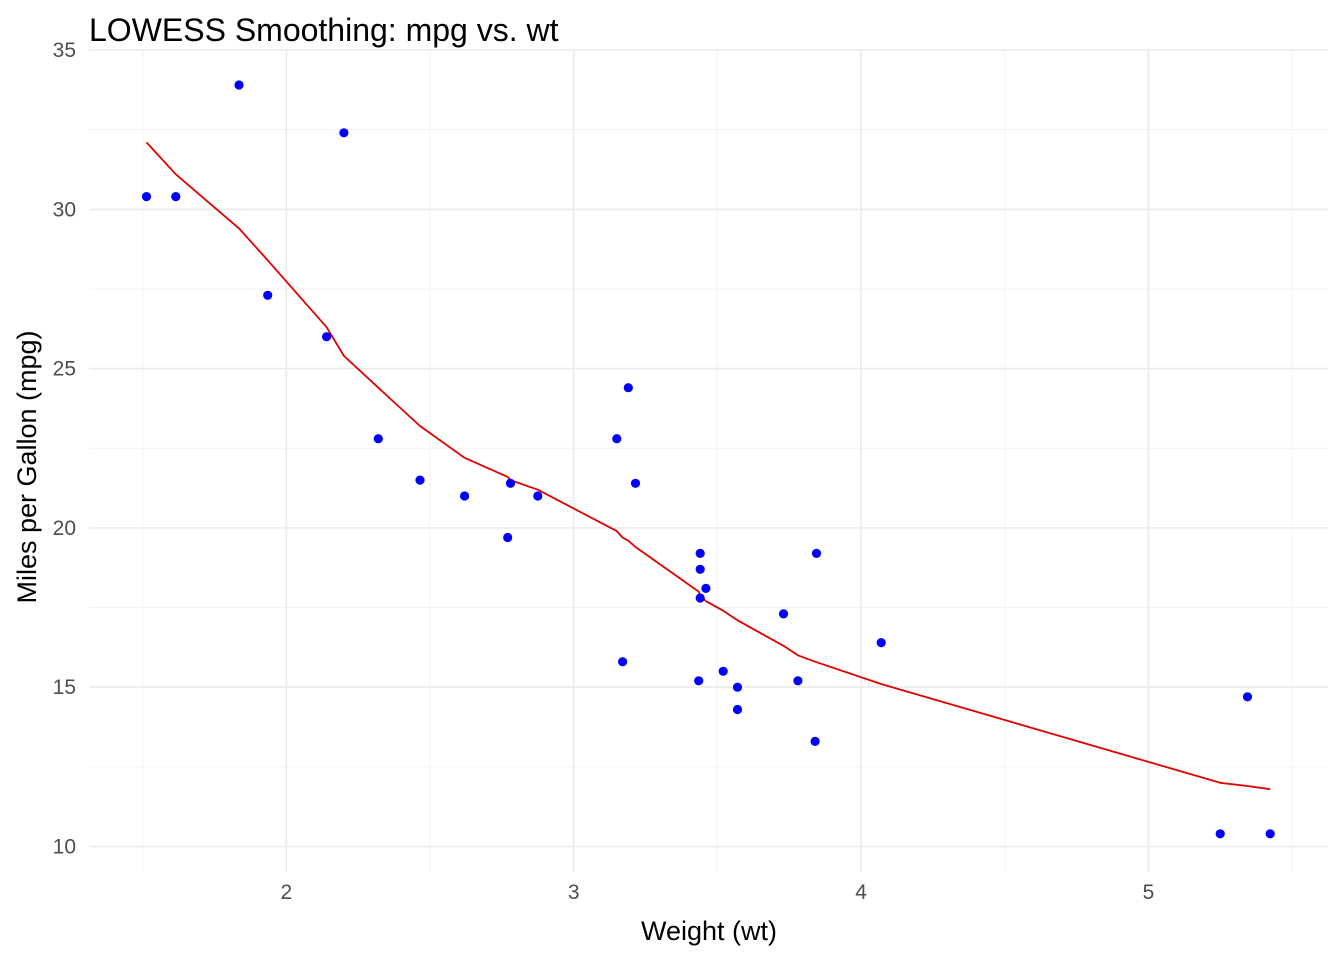  What do you see at coordinates (861, 892) in the screenshot?
I see `x-tick-label-4: 4` at bounding box center [861, 892].